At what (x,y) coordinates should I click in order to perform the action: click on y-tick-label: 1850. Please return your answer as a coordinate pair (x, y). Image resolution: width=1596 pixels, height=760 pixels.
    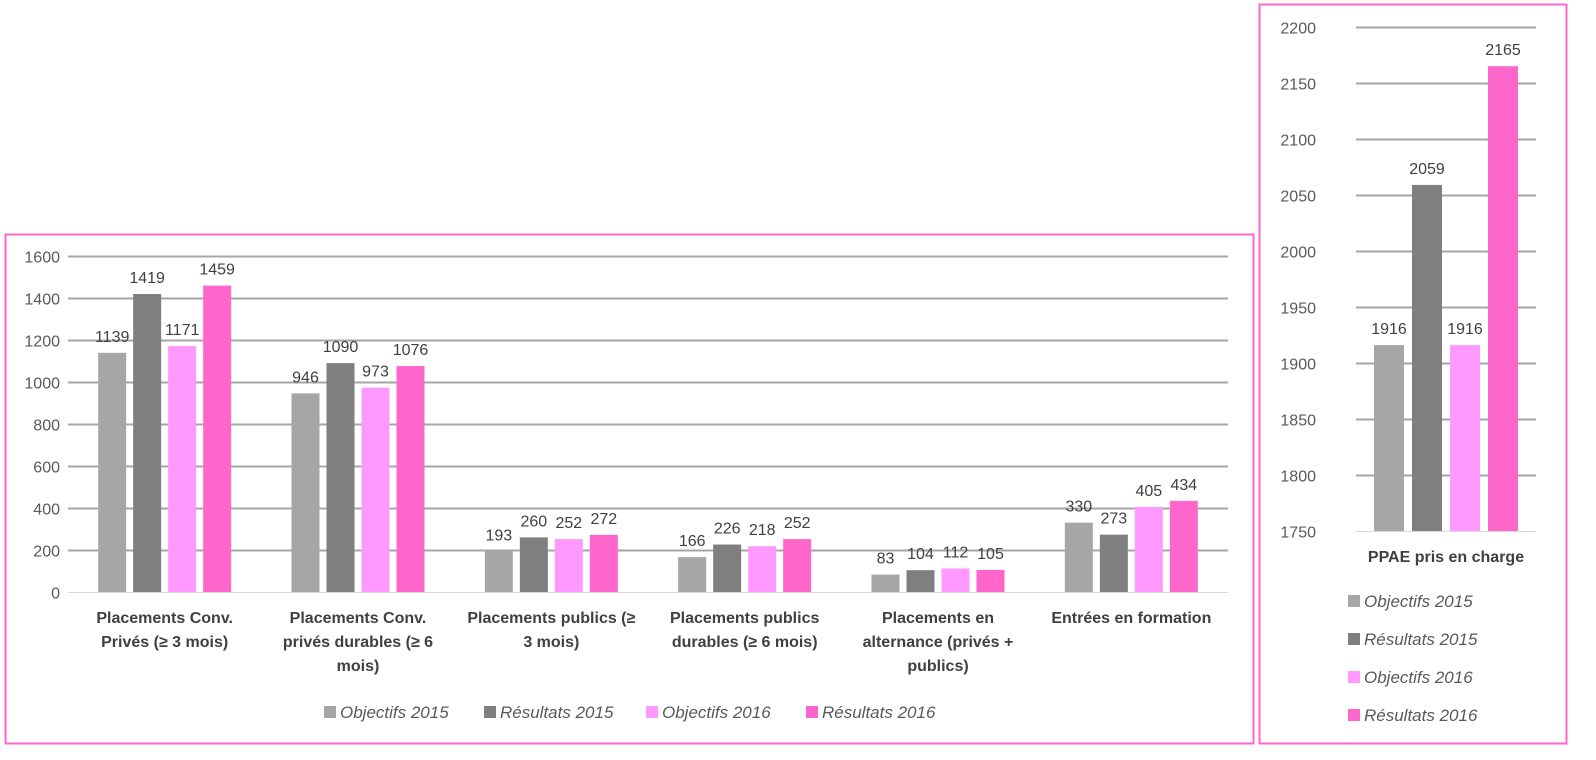
    Looking at the image, I should click on (1298, 421).